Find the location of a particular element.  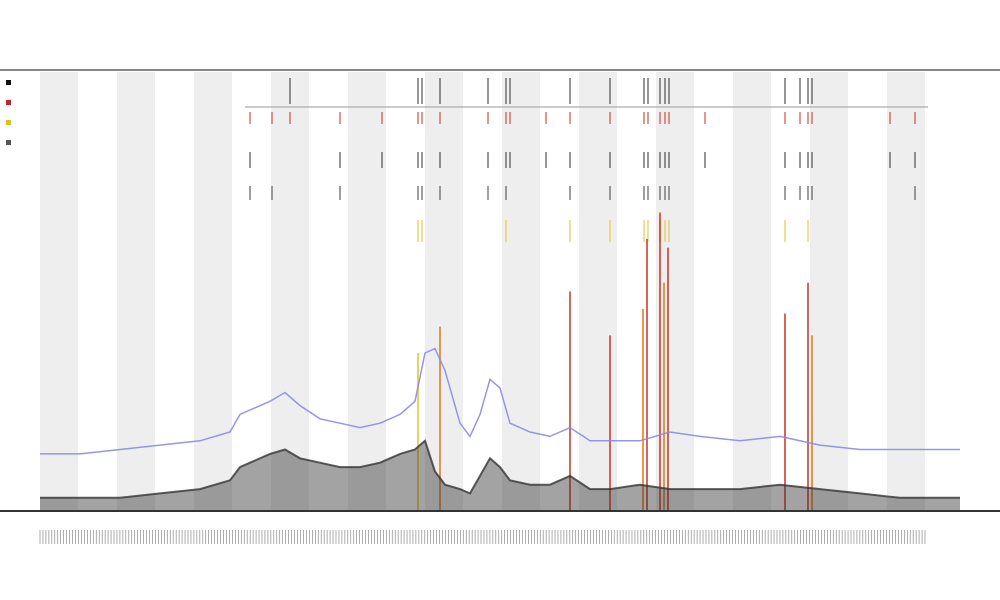

depth-area is located at coordinates (500, 475).